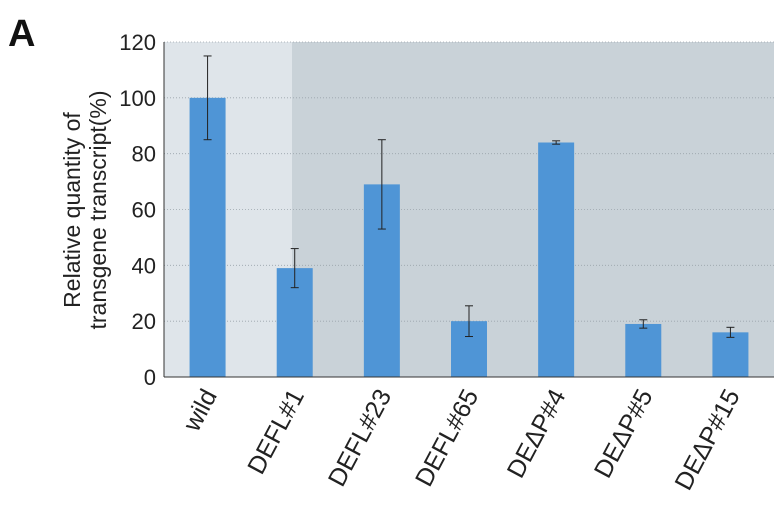  I want to click on y-axis-label-line2: transgene transcript(%), so click(98, 209).